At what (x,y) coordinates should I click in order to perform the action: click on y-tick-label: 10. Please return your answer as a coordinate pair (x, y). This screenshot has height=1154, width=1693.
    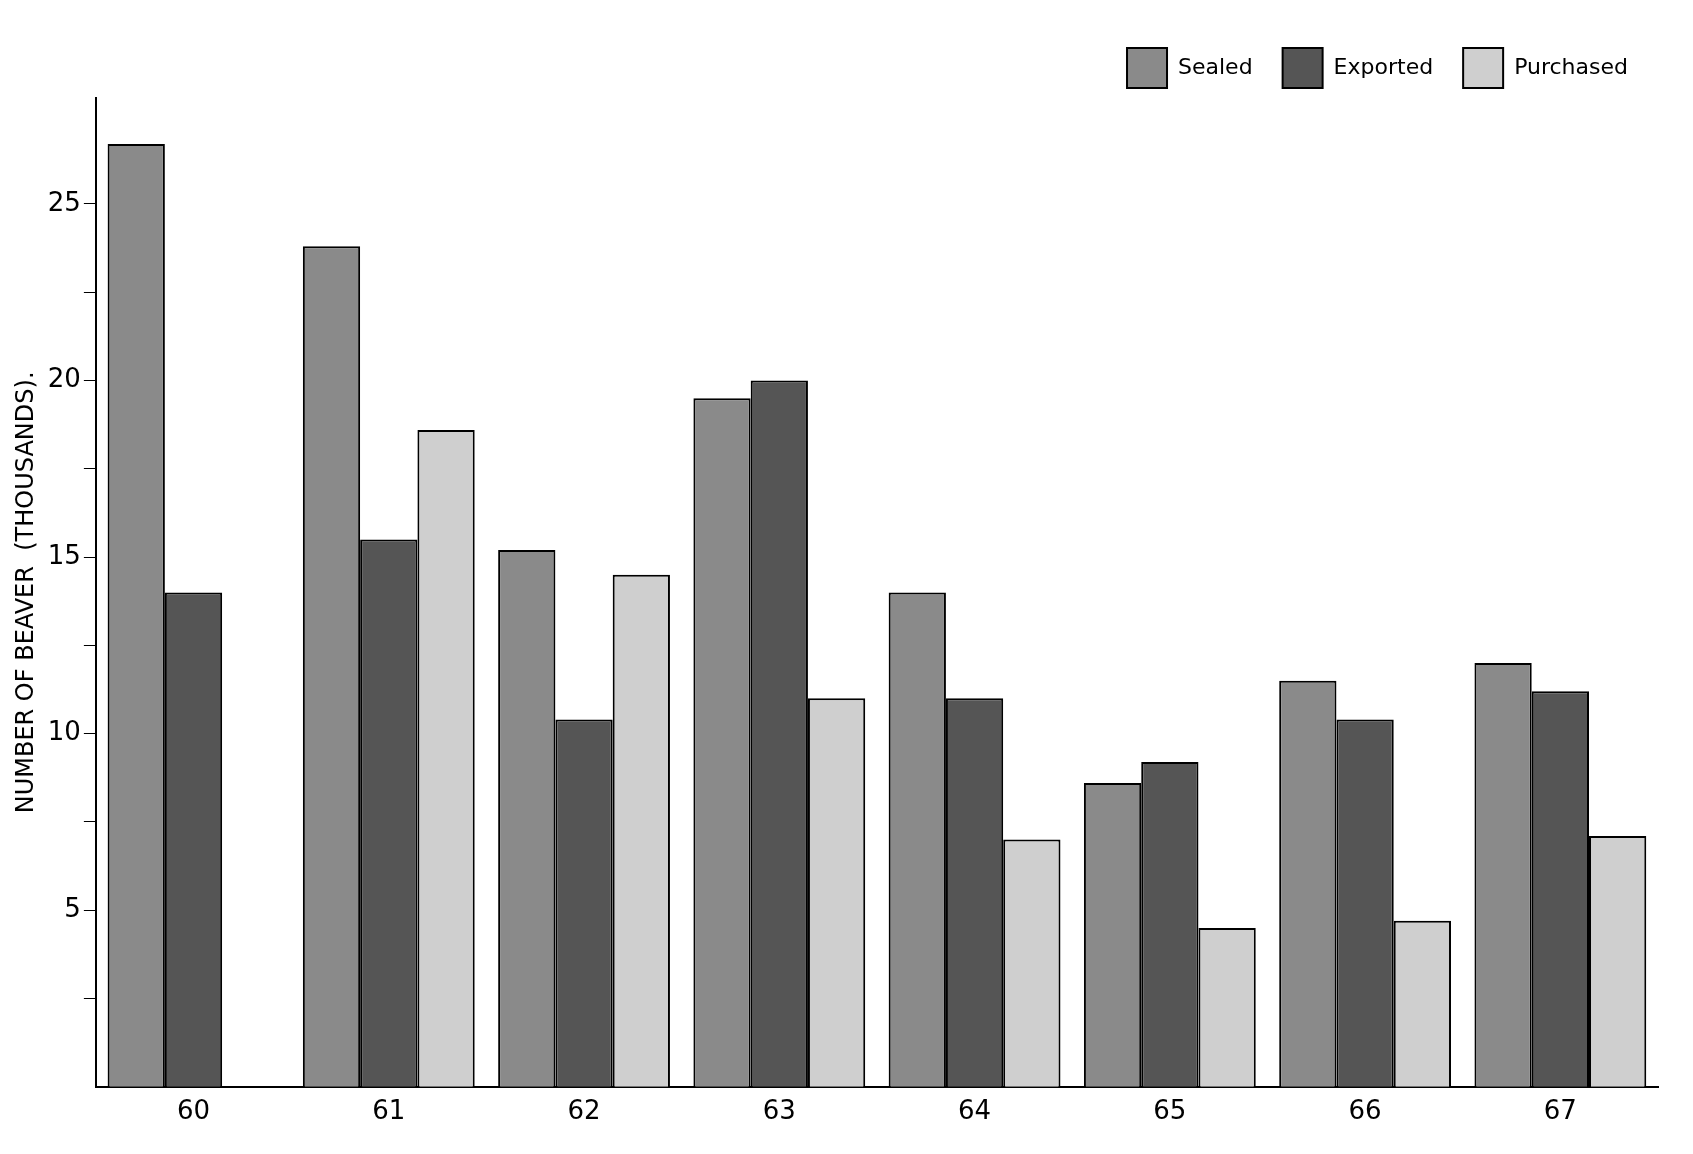
    Looking at the image, I should click on (64, 731).